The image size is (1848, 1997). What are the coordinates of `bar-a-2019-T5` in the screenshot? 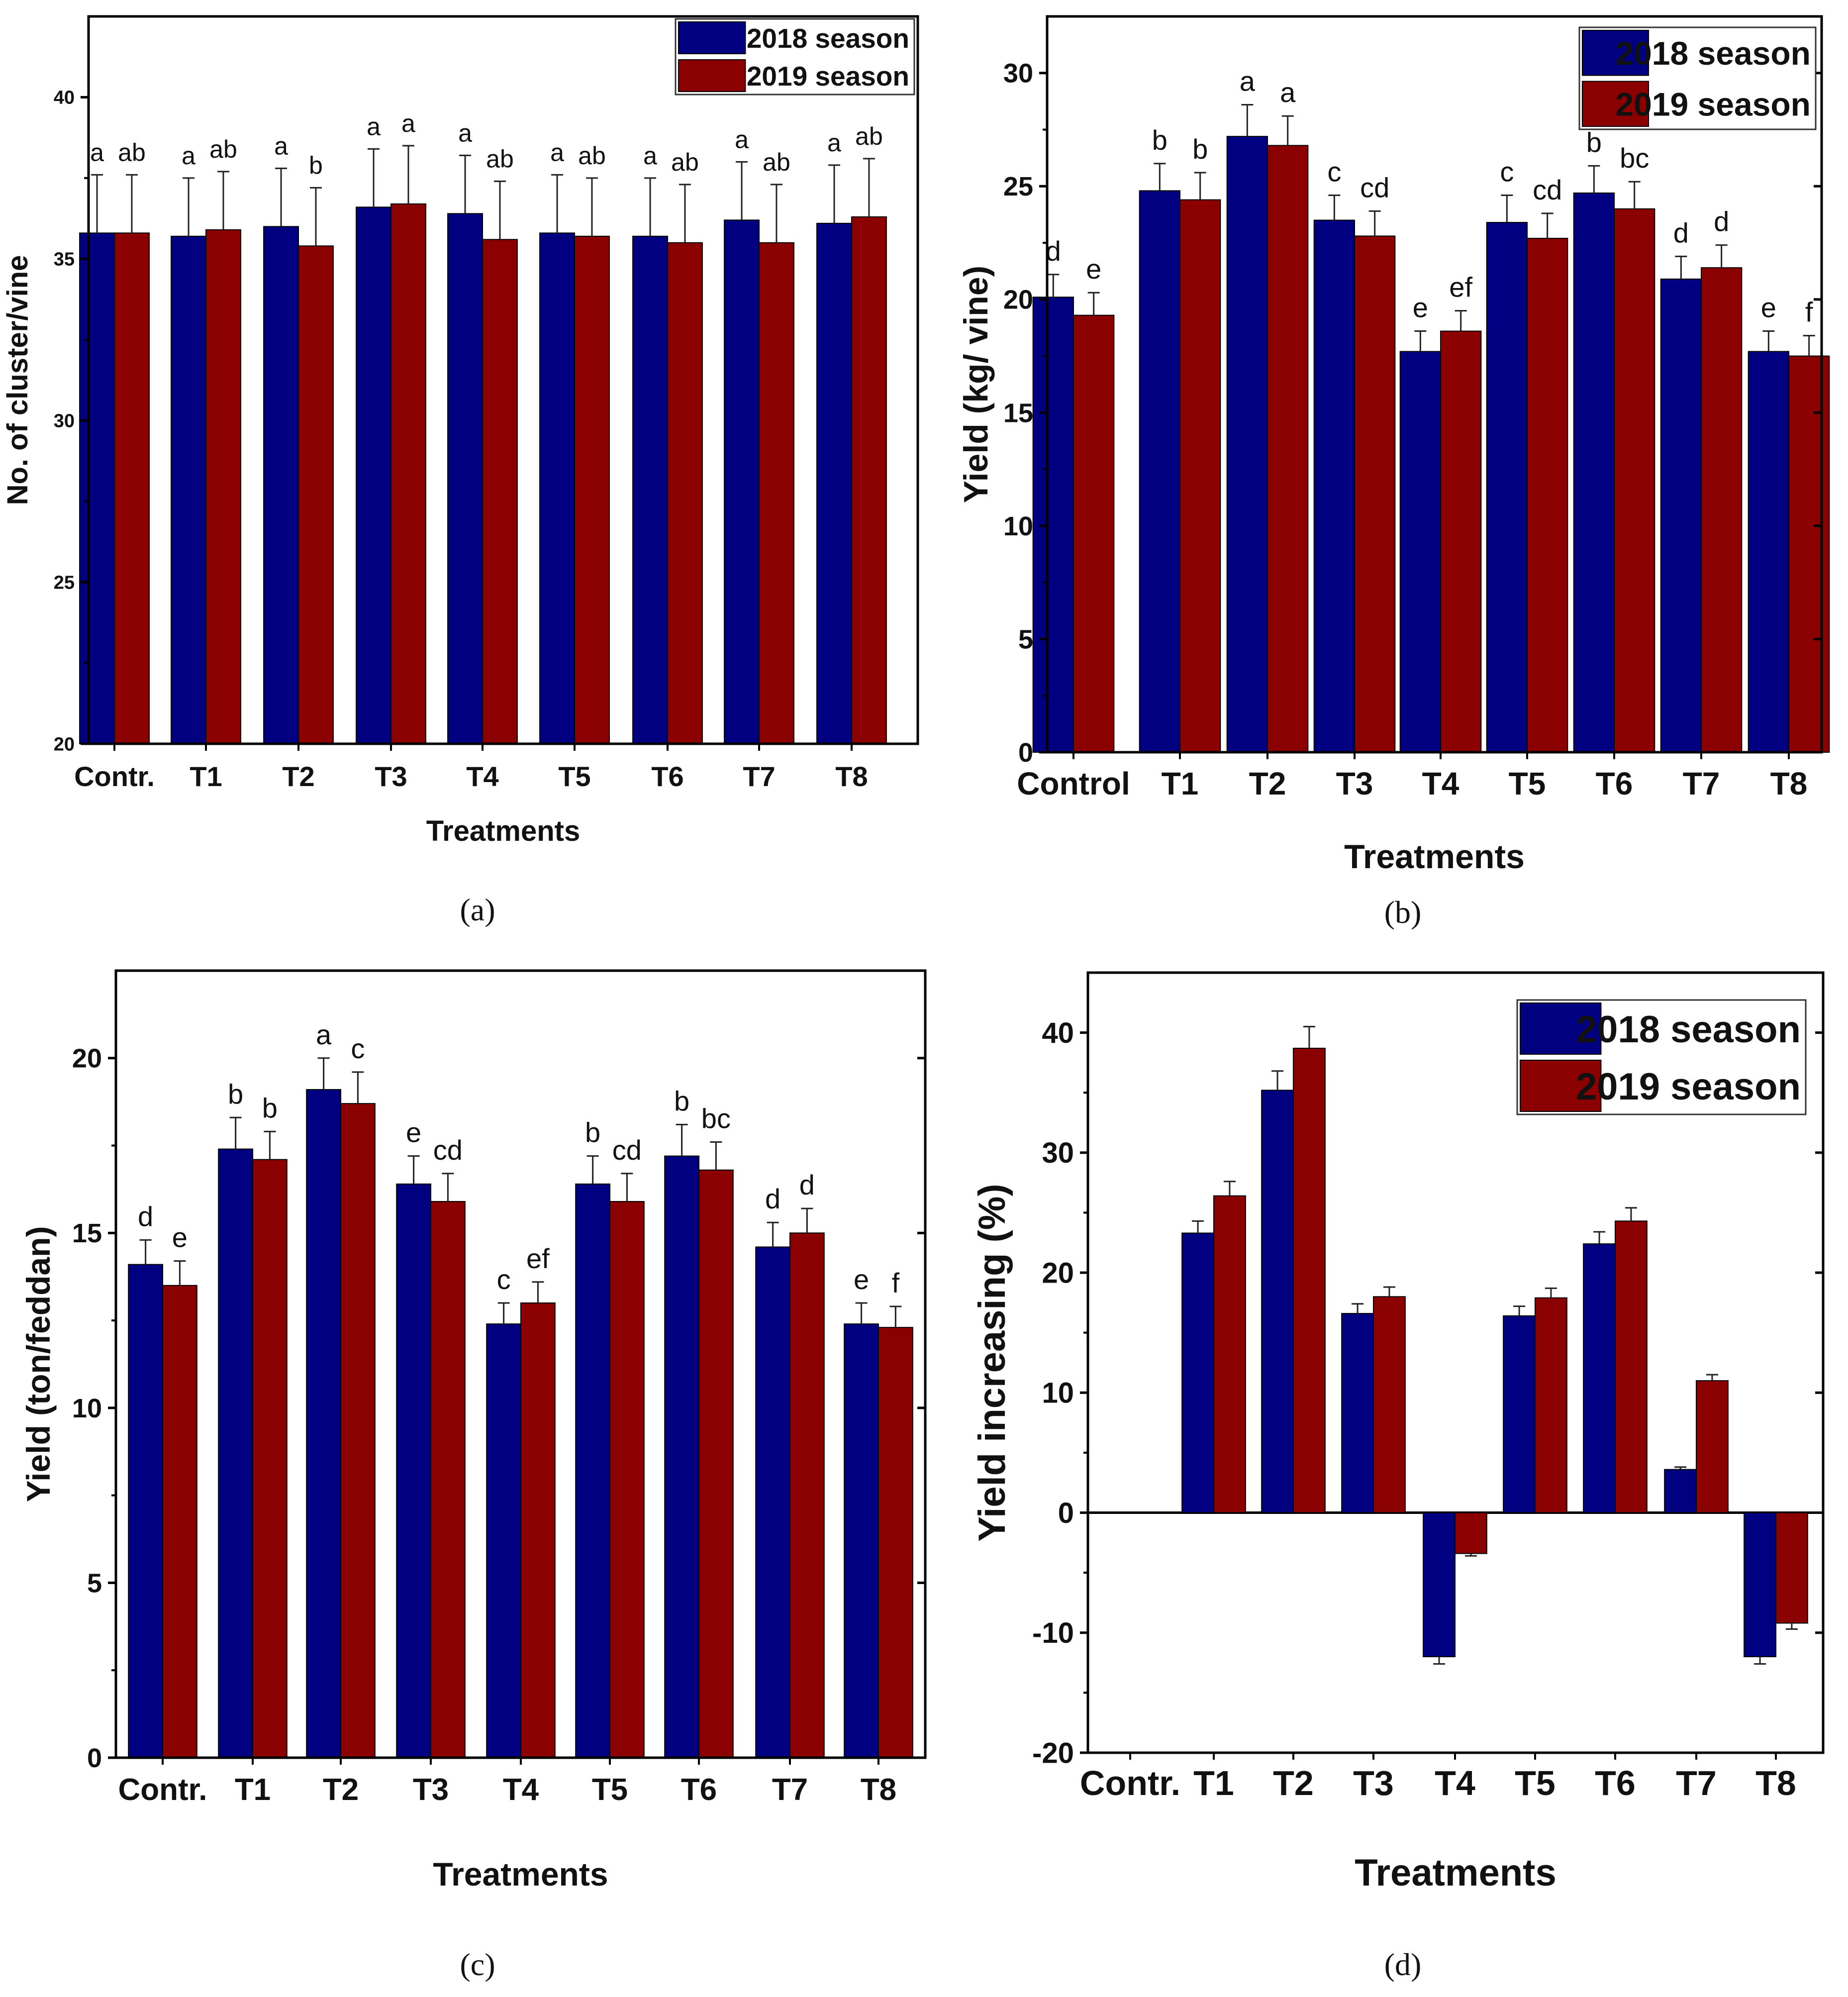 It's located at (592, 489).